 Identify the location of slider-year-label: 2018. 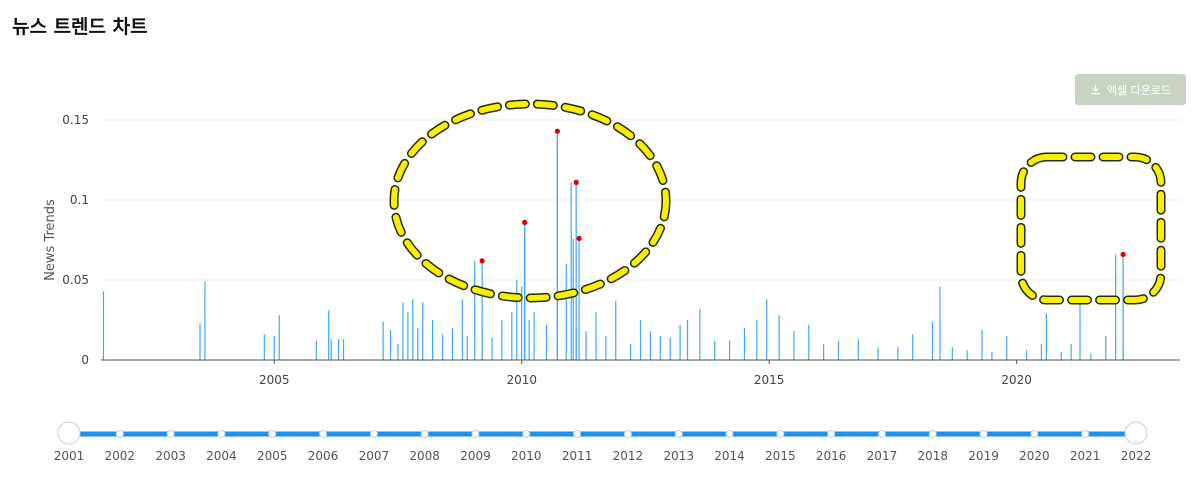
(932, 456).